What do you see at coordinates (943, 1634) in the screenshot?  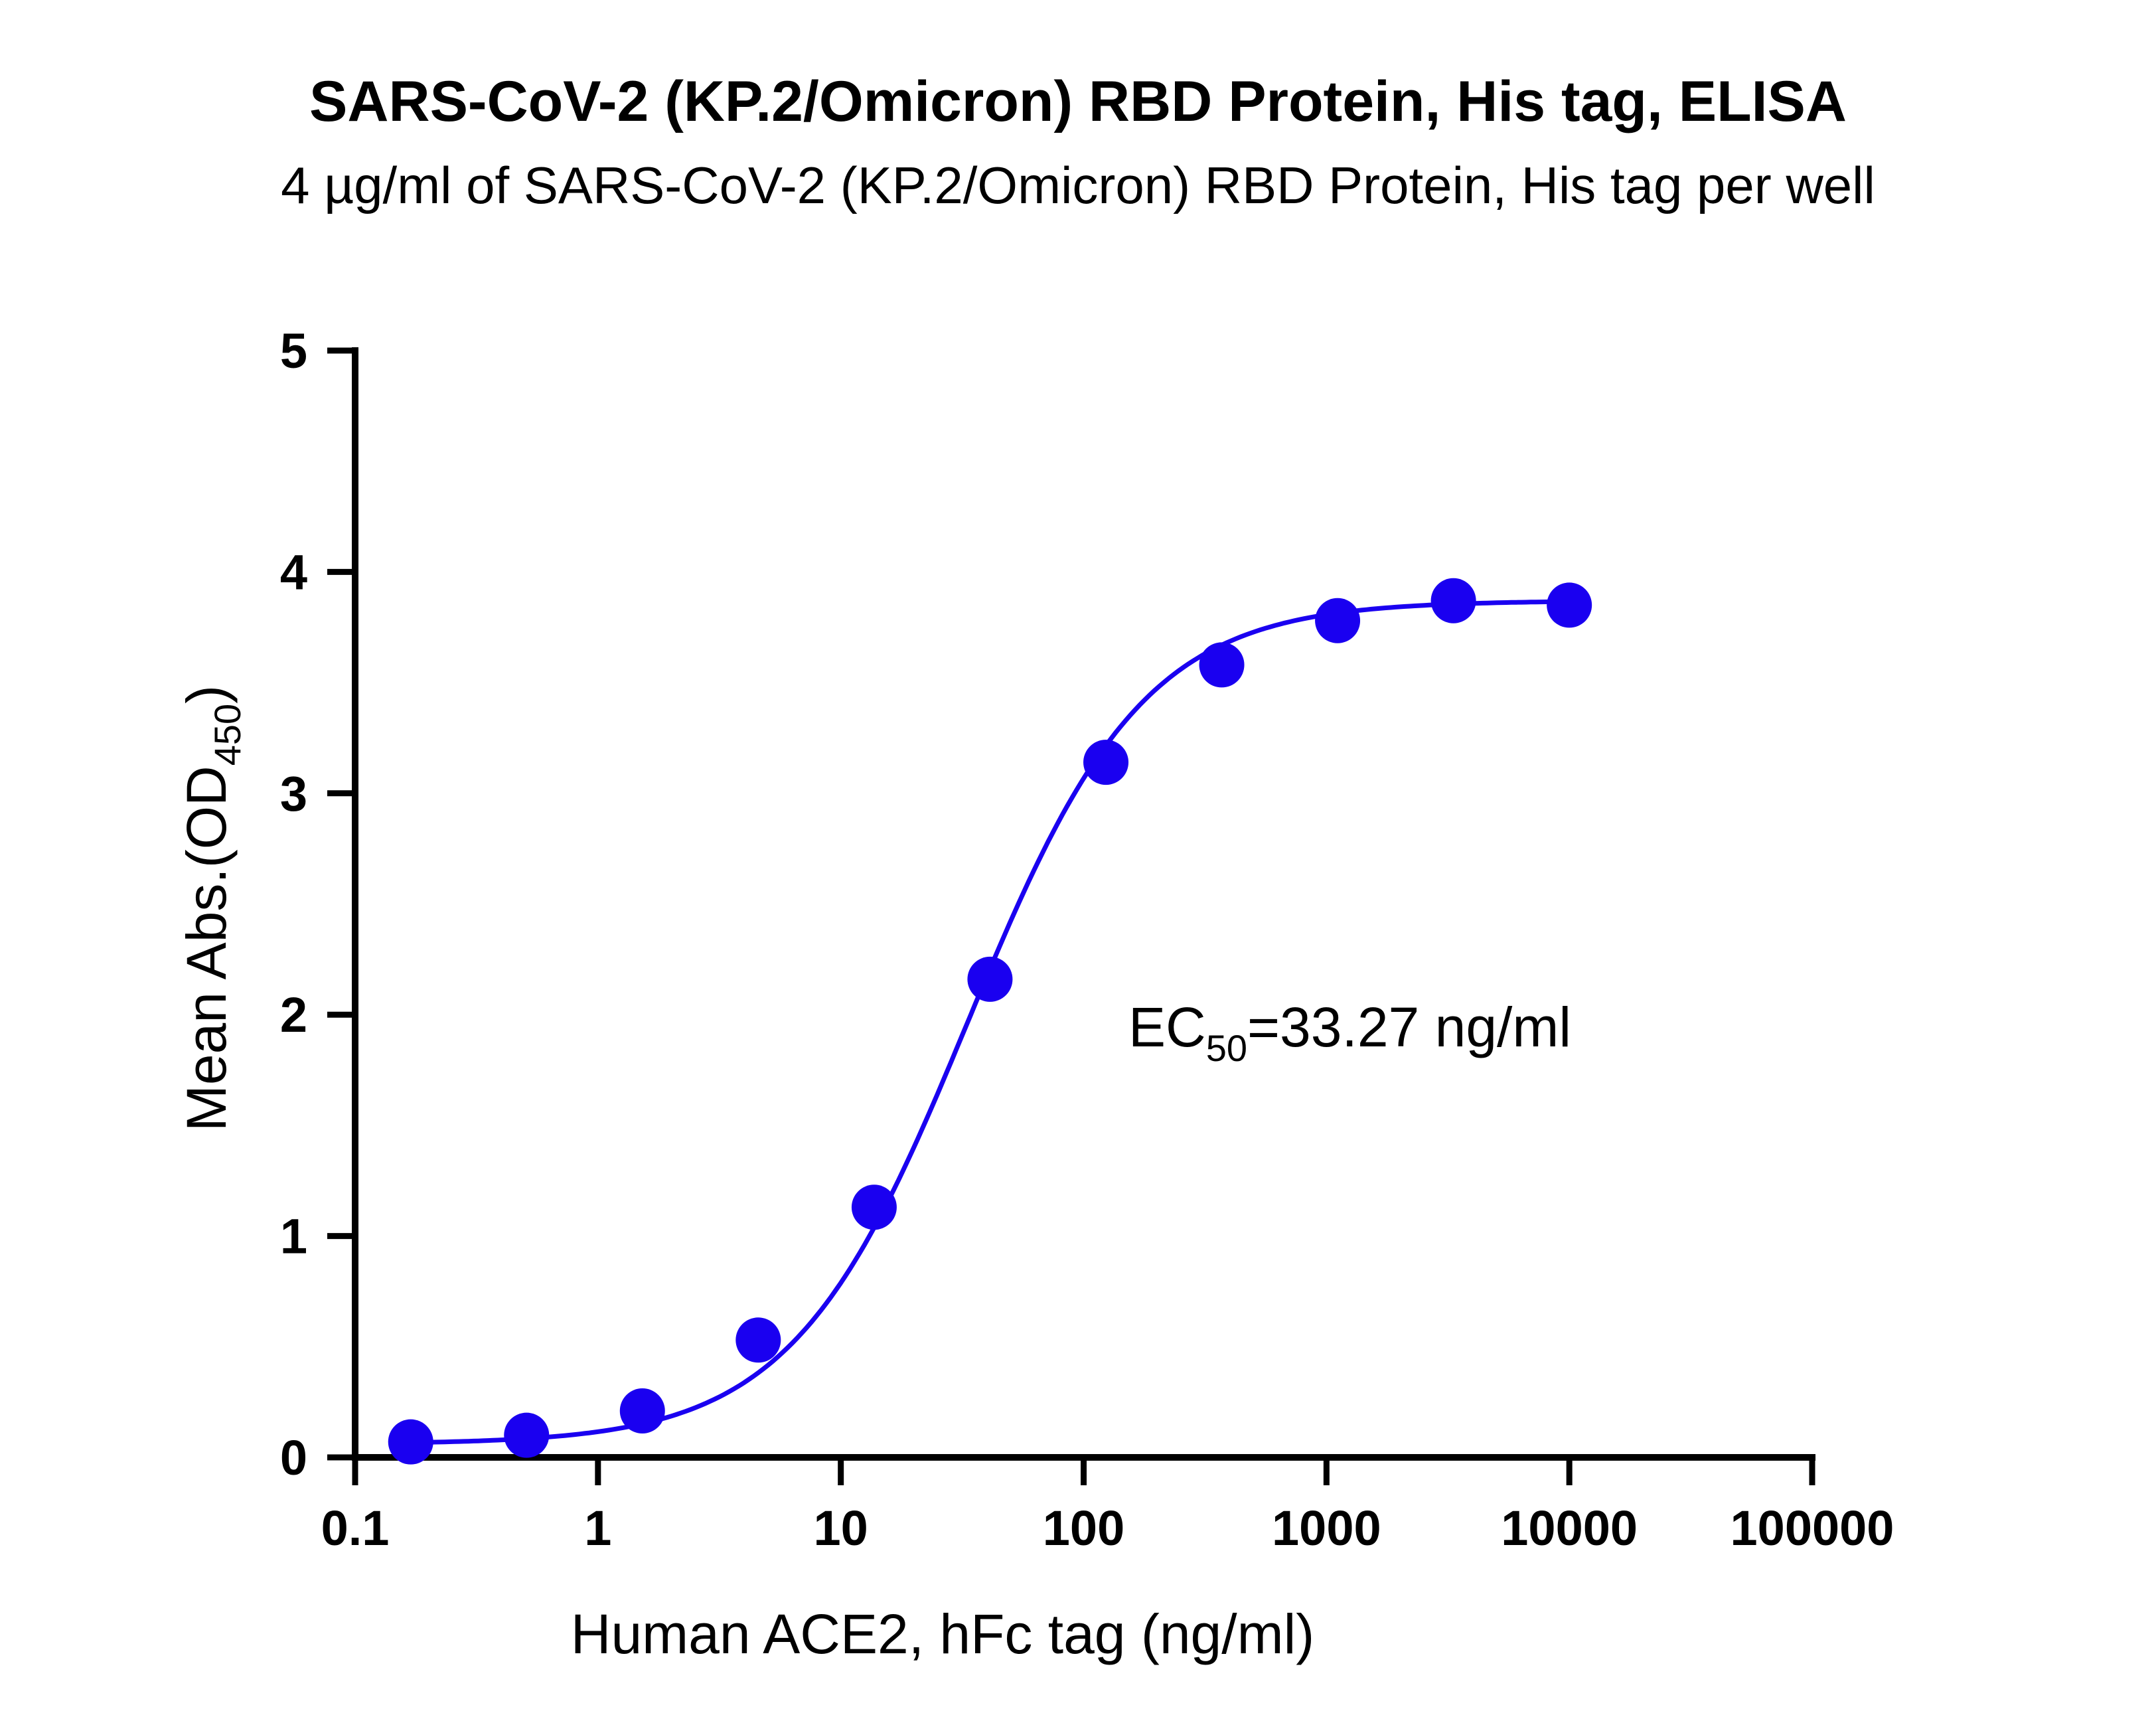 I see `x-axis-title: Human ACE2, hFc tag (ng/ml)` at bounding box center [943, 1634].